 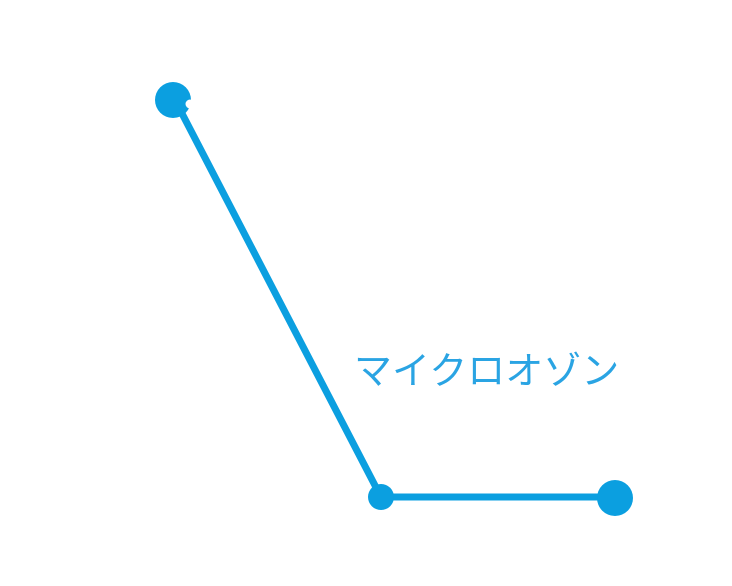 I want to click on corner-node, so click(x=381, y=497).